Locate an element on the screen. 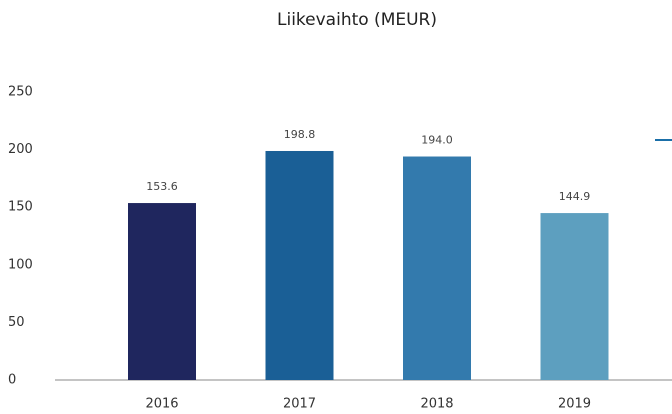  y-tick-label: 0 is located at coordinates (12, 380).